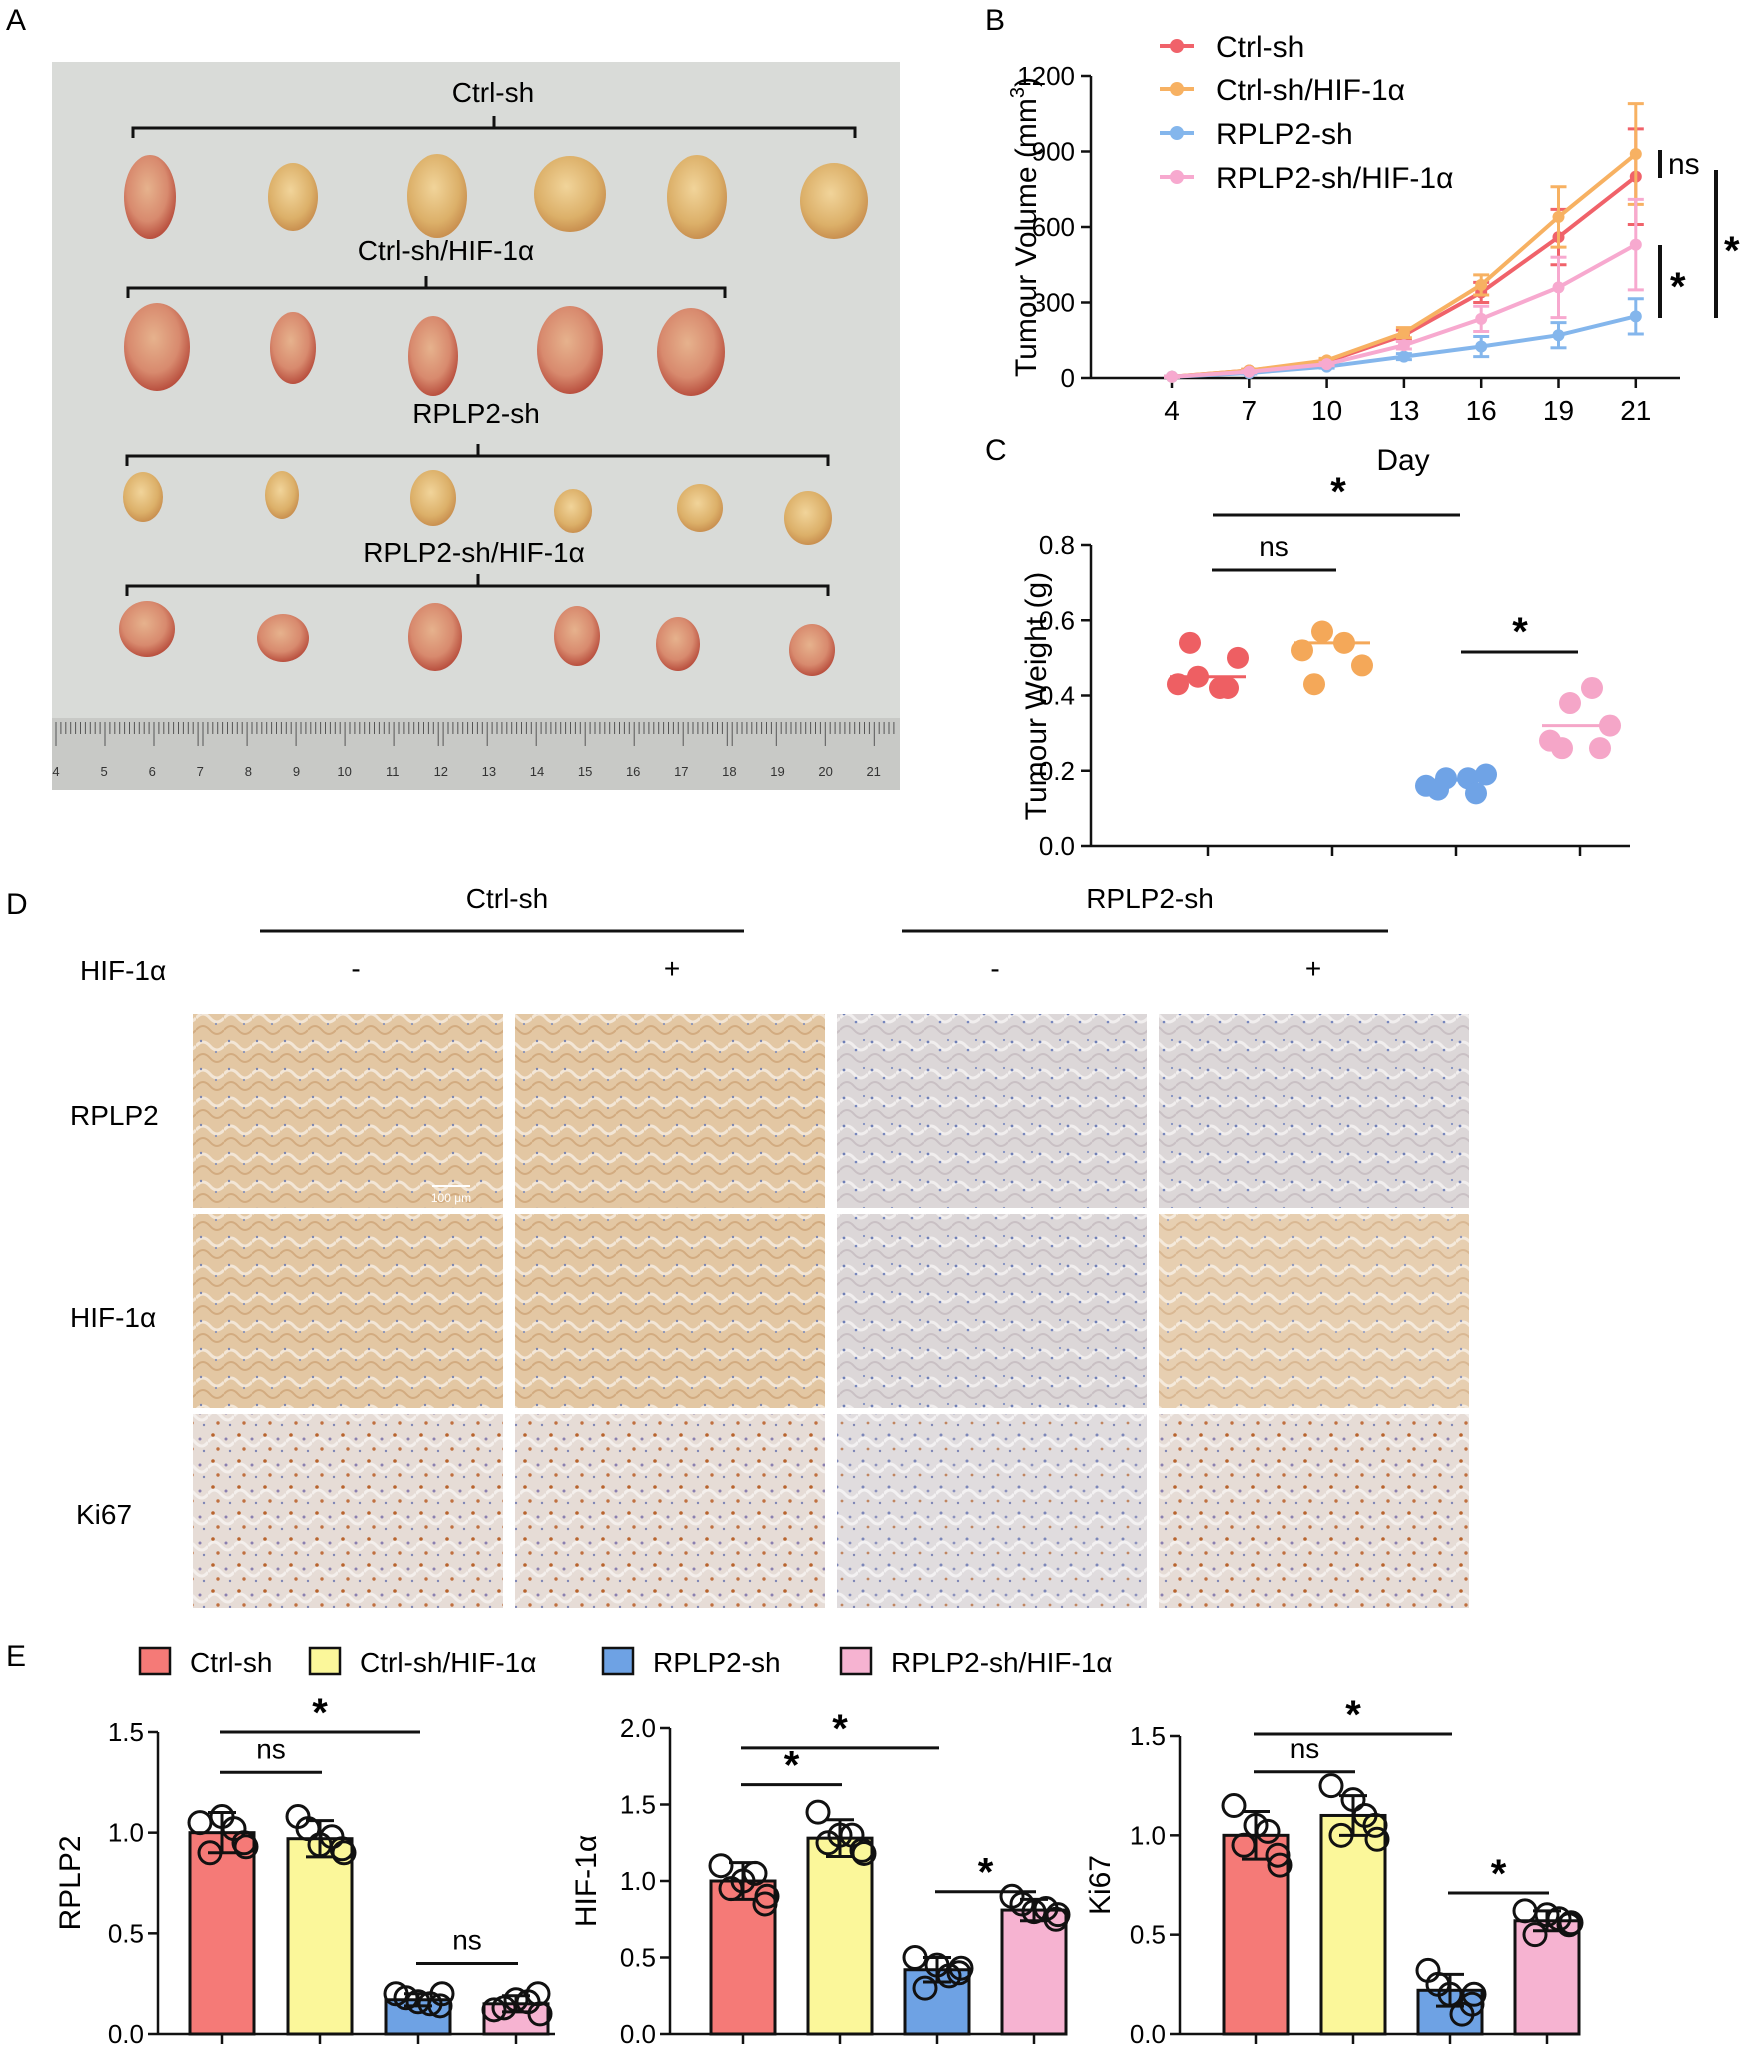 This screenshot has height=2052, width=1750. I want to click on y-axis-title: RPLP2, so click(70, 1882).